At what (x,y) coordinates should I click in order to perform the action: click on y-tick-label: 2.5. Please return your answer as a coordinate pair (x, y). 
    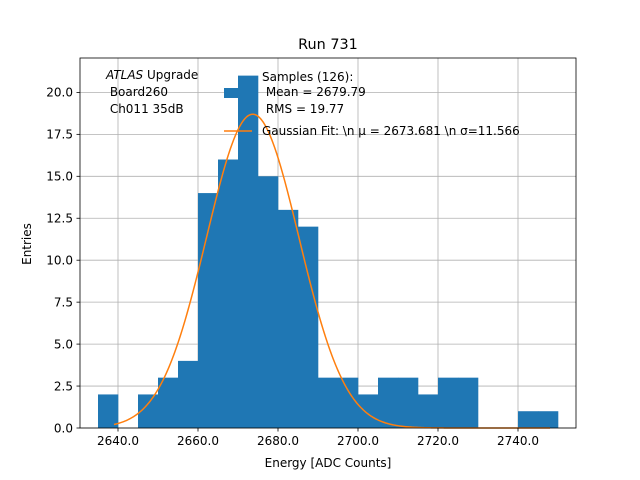
    Looking at the image, I should click on (63, 386).